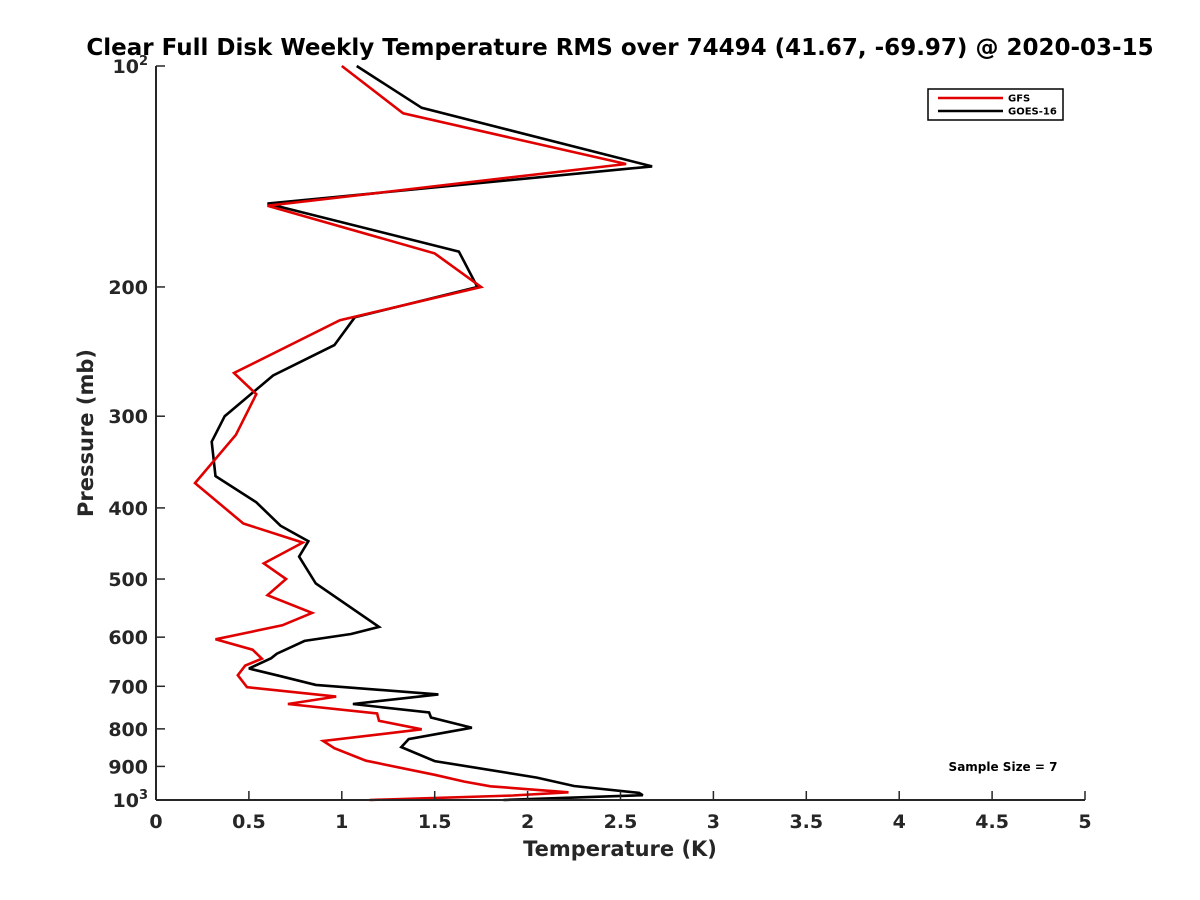 This screenshot has height=900, width=1200. I want to click on x-tick-label: 2.5, so click(621, 822).